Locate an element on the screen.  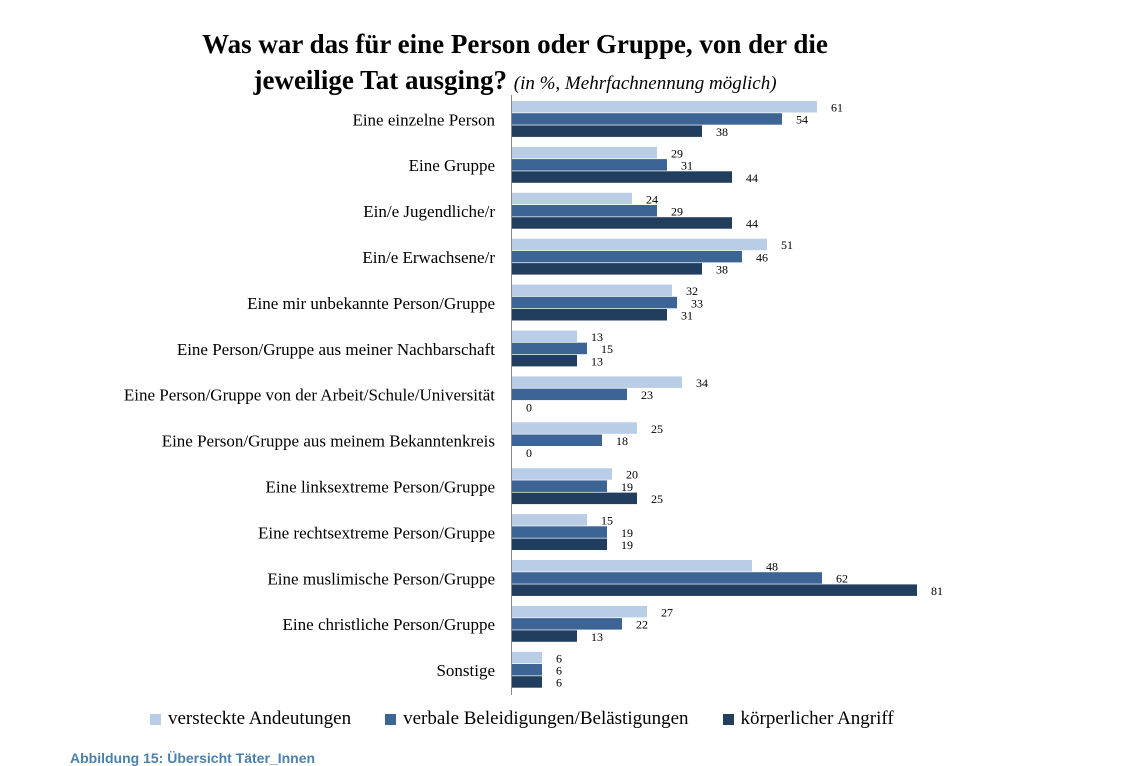
data-label: 54 is located at coordinates (802, 120).